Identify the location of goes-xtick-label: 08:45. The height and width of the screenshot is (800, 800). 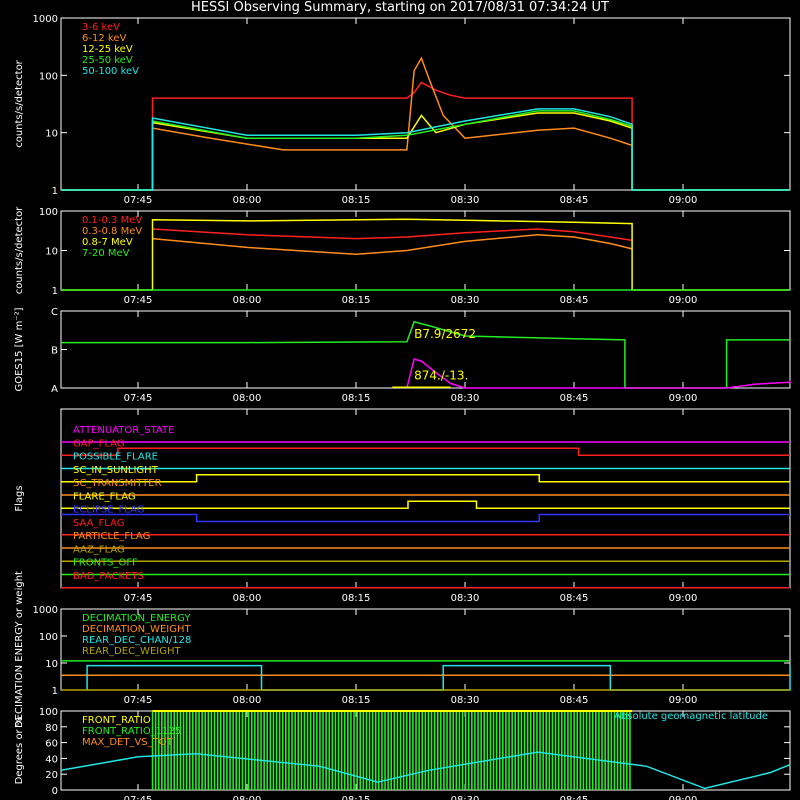
(574, 398).